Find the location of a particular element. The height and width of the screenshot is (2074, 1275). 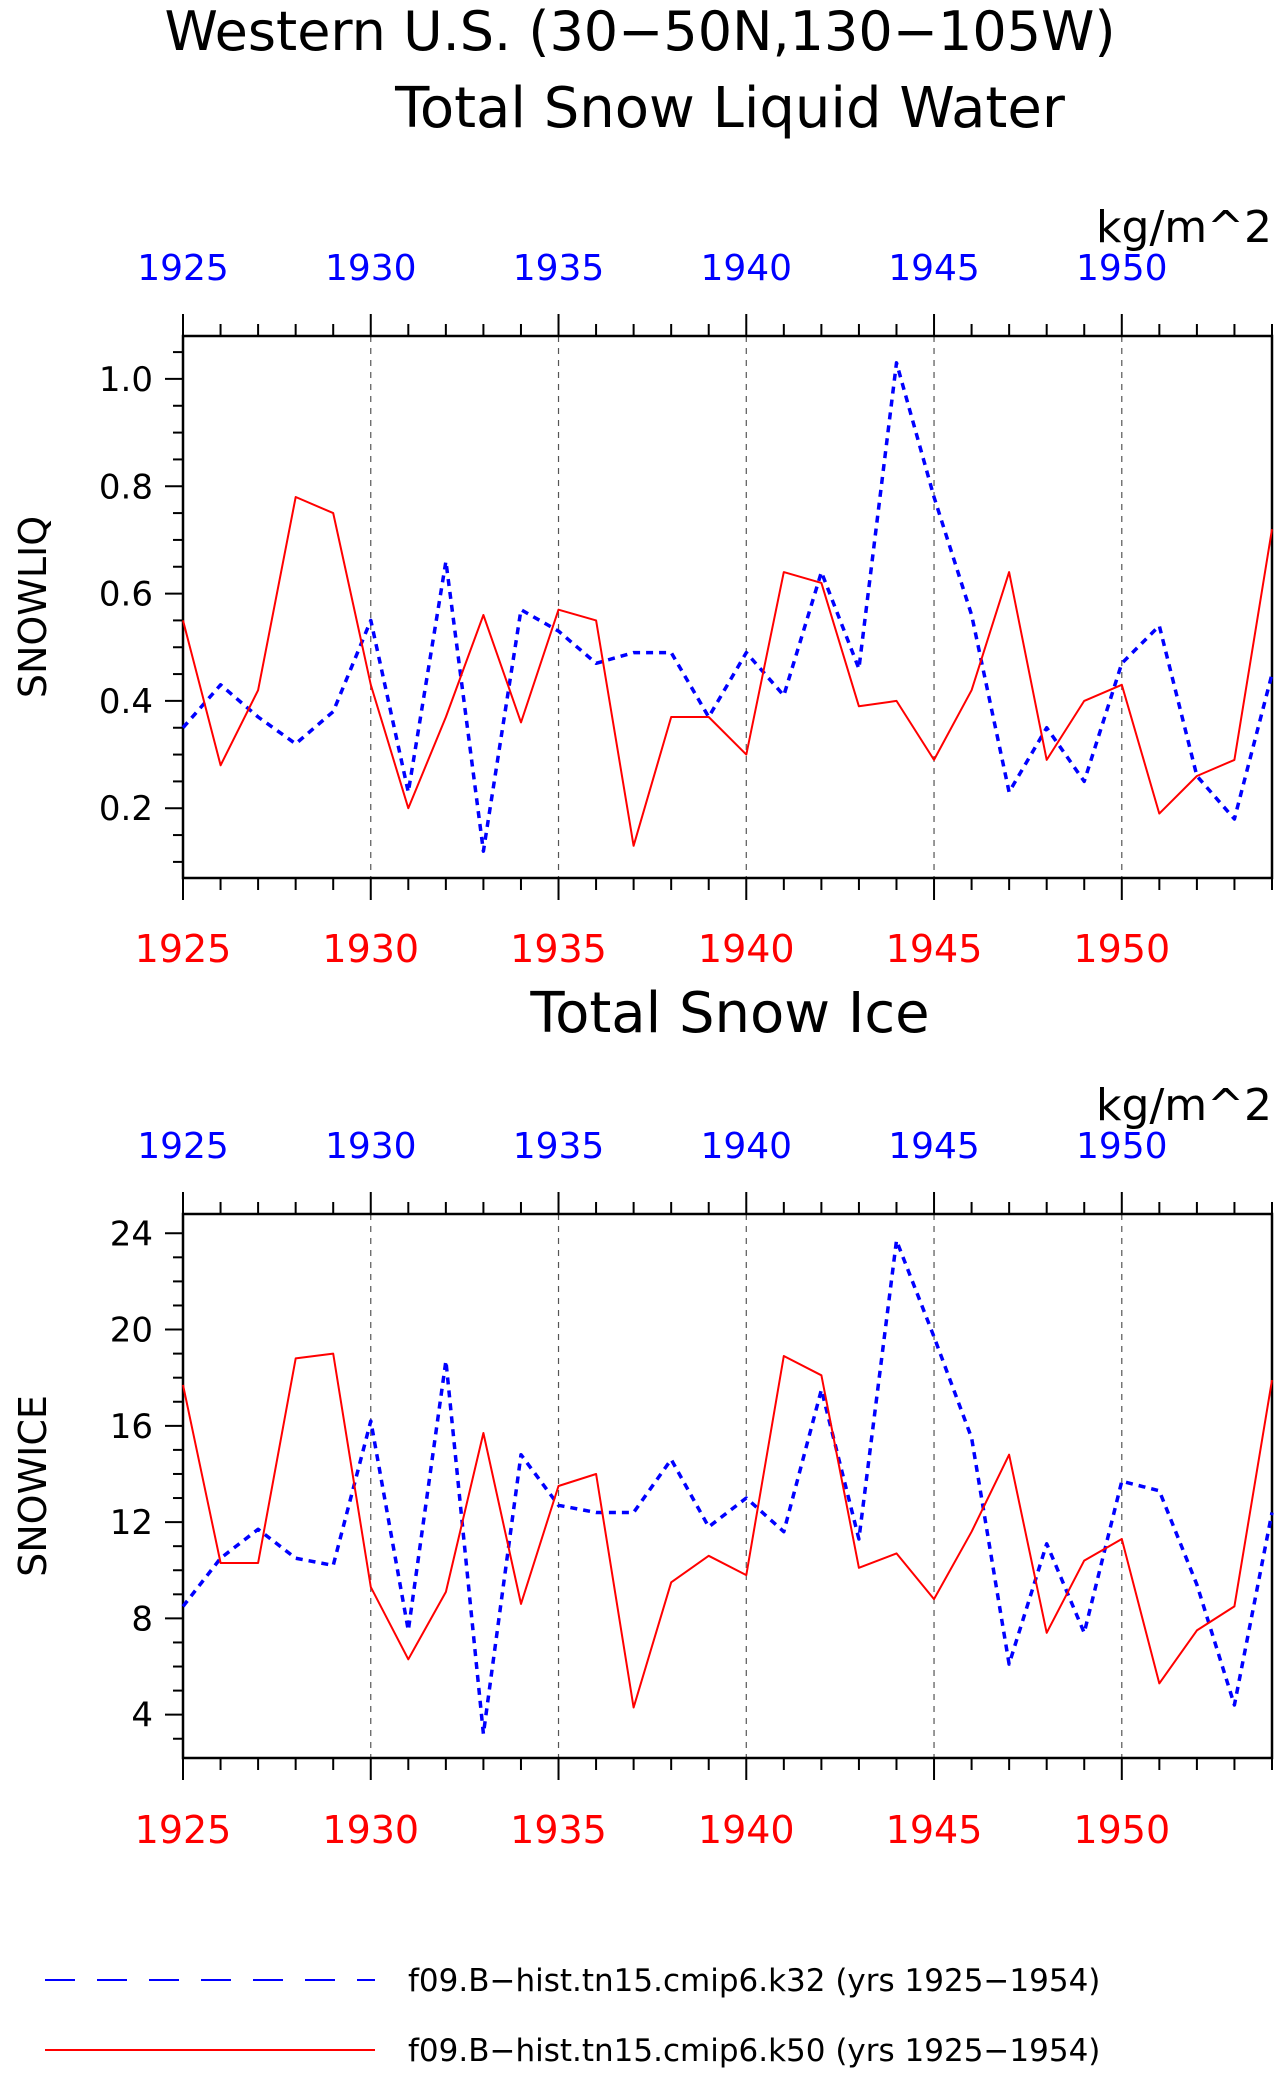

chart-1-ylabel-16: 16 is located at coordinates (131, 1427).